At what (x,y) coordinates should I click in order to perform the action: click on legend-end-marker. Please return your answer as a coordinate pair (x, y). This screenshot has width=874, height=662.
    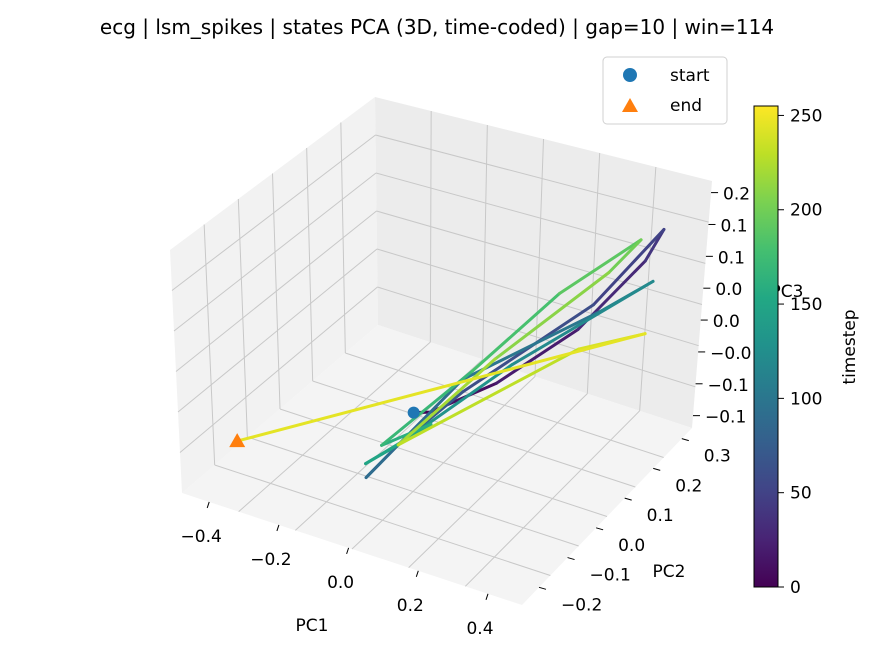
    Looking at the image, I should click on (630, 105).